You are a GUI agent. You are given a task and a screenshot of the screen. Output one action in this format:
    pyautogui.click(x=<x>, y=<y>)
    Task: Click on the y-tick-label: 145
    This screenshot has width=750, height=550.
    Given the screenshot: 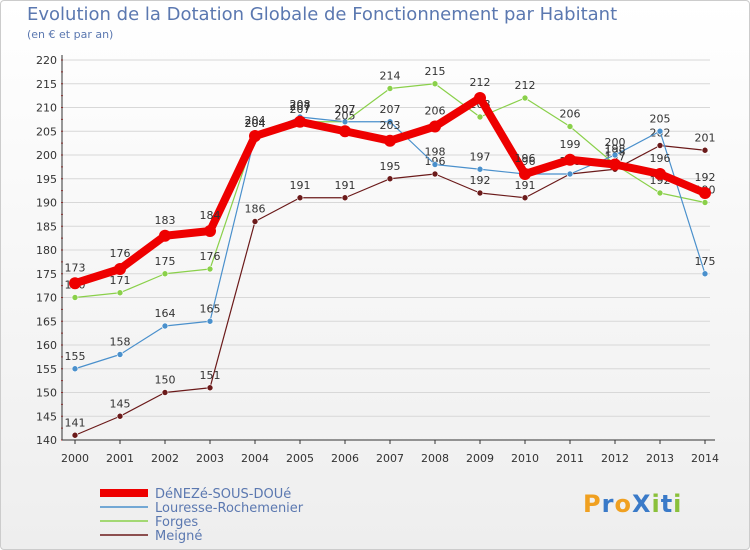 What is the action you would take?
    pyautogui.click(x=46, y=416)
    